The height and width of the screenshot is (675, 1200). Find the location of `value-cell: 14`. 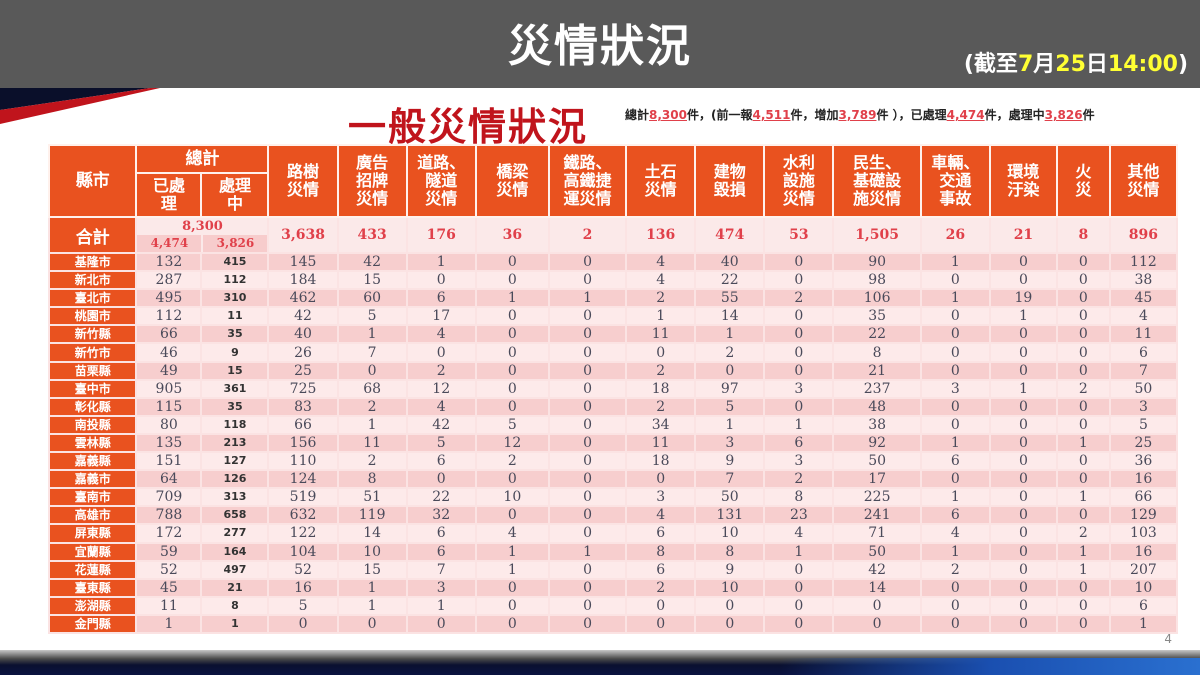

value-cell: 14 is located at coordinates (730, 316).